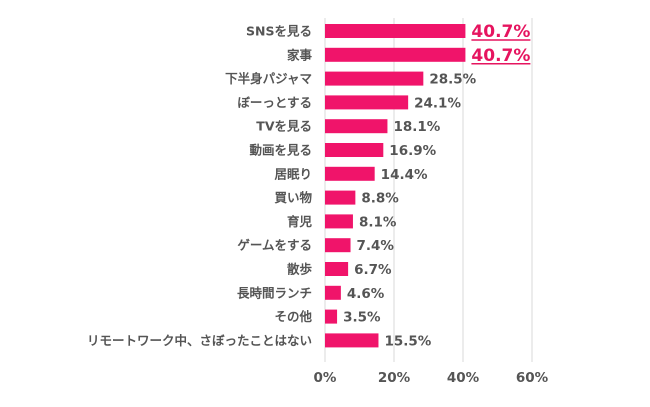 This screenshot has width=650, height=407. I want to click on category-label: 長時間ランチ, so click(274, 292).